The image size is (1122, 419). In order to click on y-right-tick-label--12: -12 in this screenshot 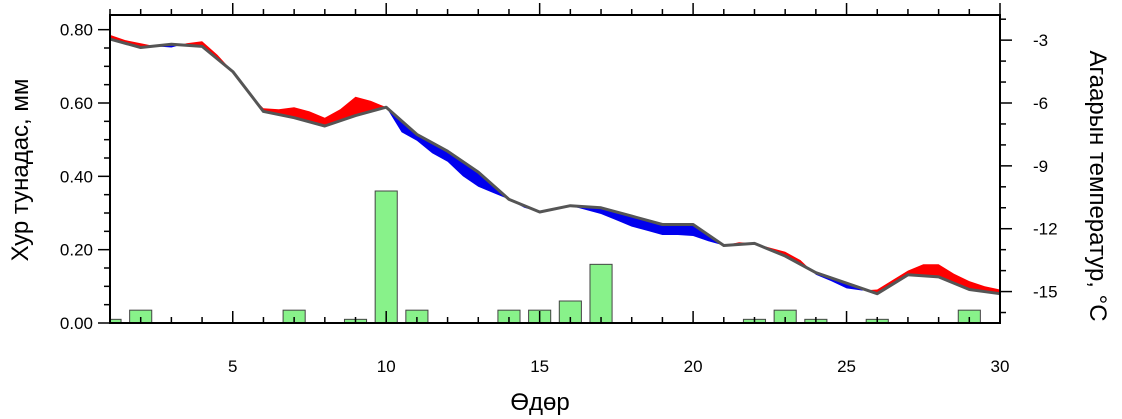, I will do `click(1045, 229)`.